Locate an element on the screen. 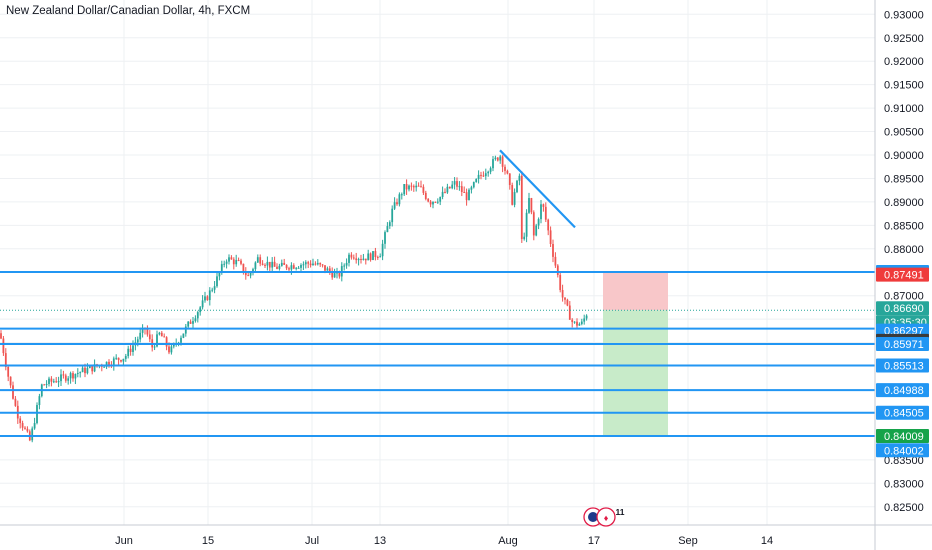 The width and height of the screenshot is (932, 550). y-tick-label: 0.89000 is located at coordinates (904, 203).